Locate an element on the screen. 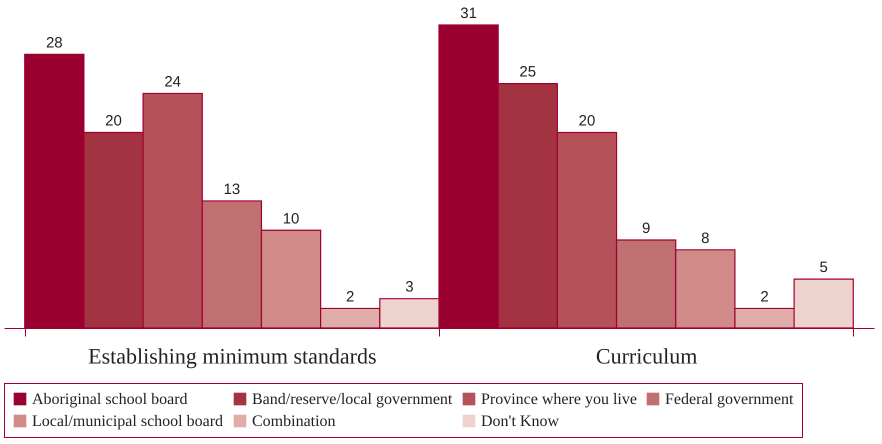 The width and height of the screenshot is (882, 444). data-label: 9 is located at coordinates (646, 229).